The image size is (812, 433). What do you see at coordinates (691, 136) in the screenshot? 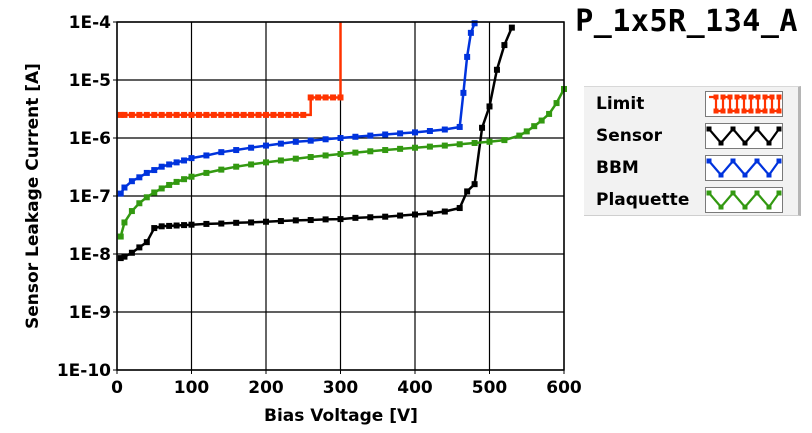
I see `legend-item-sensor: Sensor` at bounding box center [691, 136].